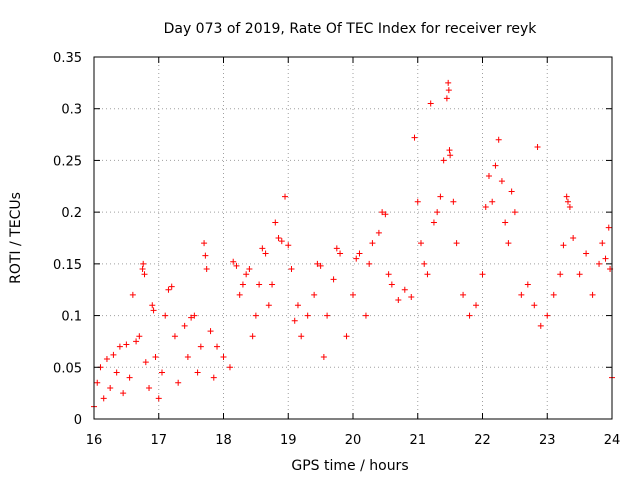 The image size is (640, 480). Describe the element at coordinates (288, 440) in the screenshot. I see `x-tick-label: 19` at that location.